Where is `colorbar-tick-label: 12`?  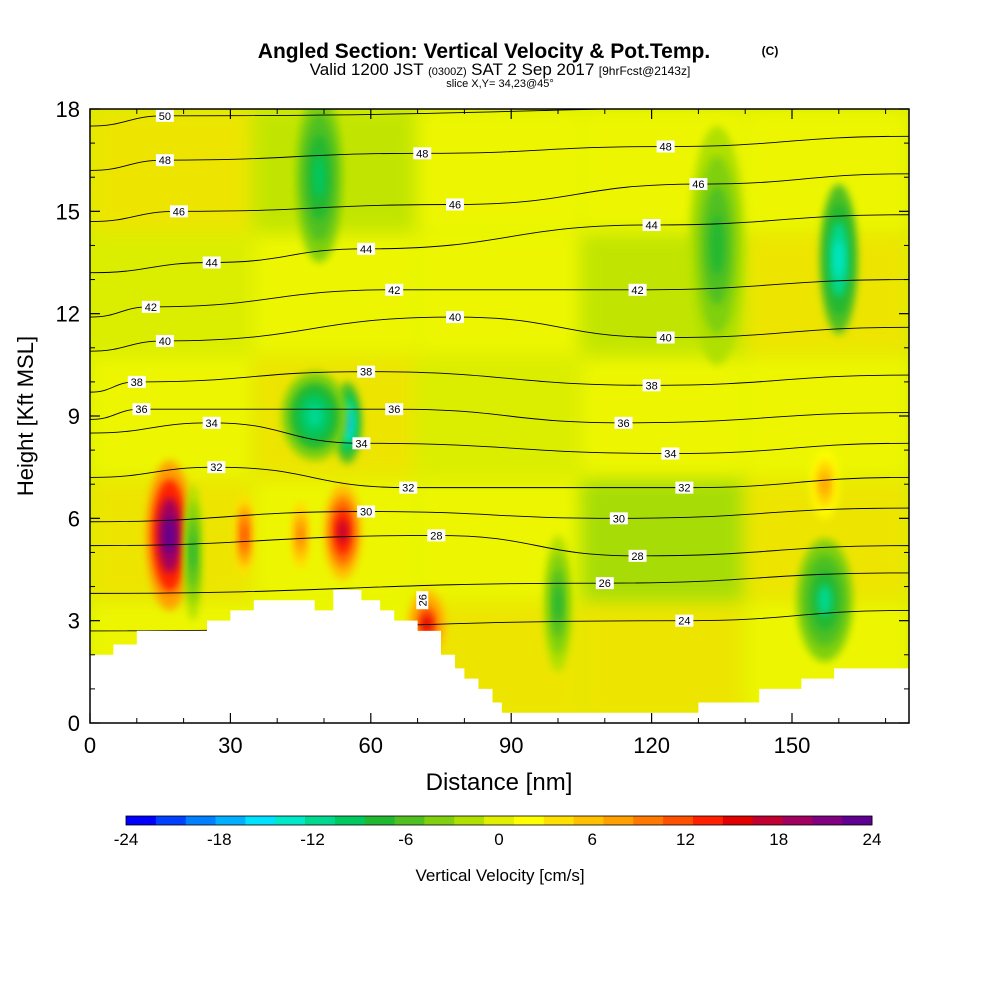 colorbar-tick-label: 12 is located at coordinates (685, 839).